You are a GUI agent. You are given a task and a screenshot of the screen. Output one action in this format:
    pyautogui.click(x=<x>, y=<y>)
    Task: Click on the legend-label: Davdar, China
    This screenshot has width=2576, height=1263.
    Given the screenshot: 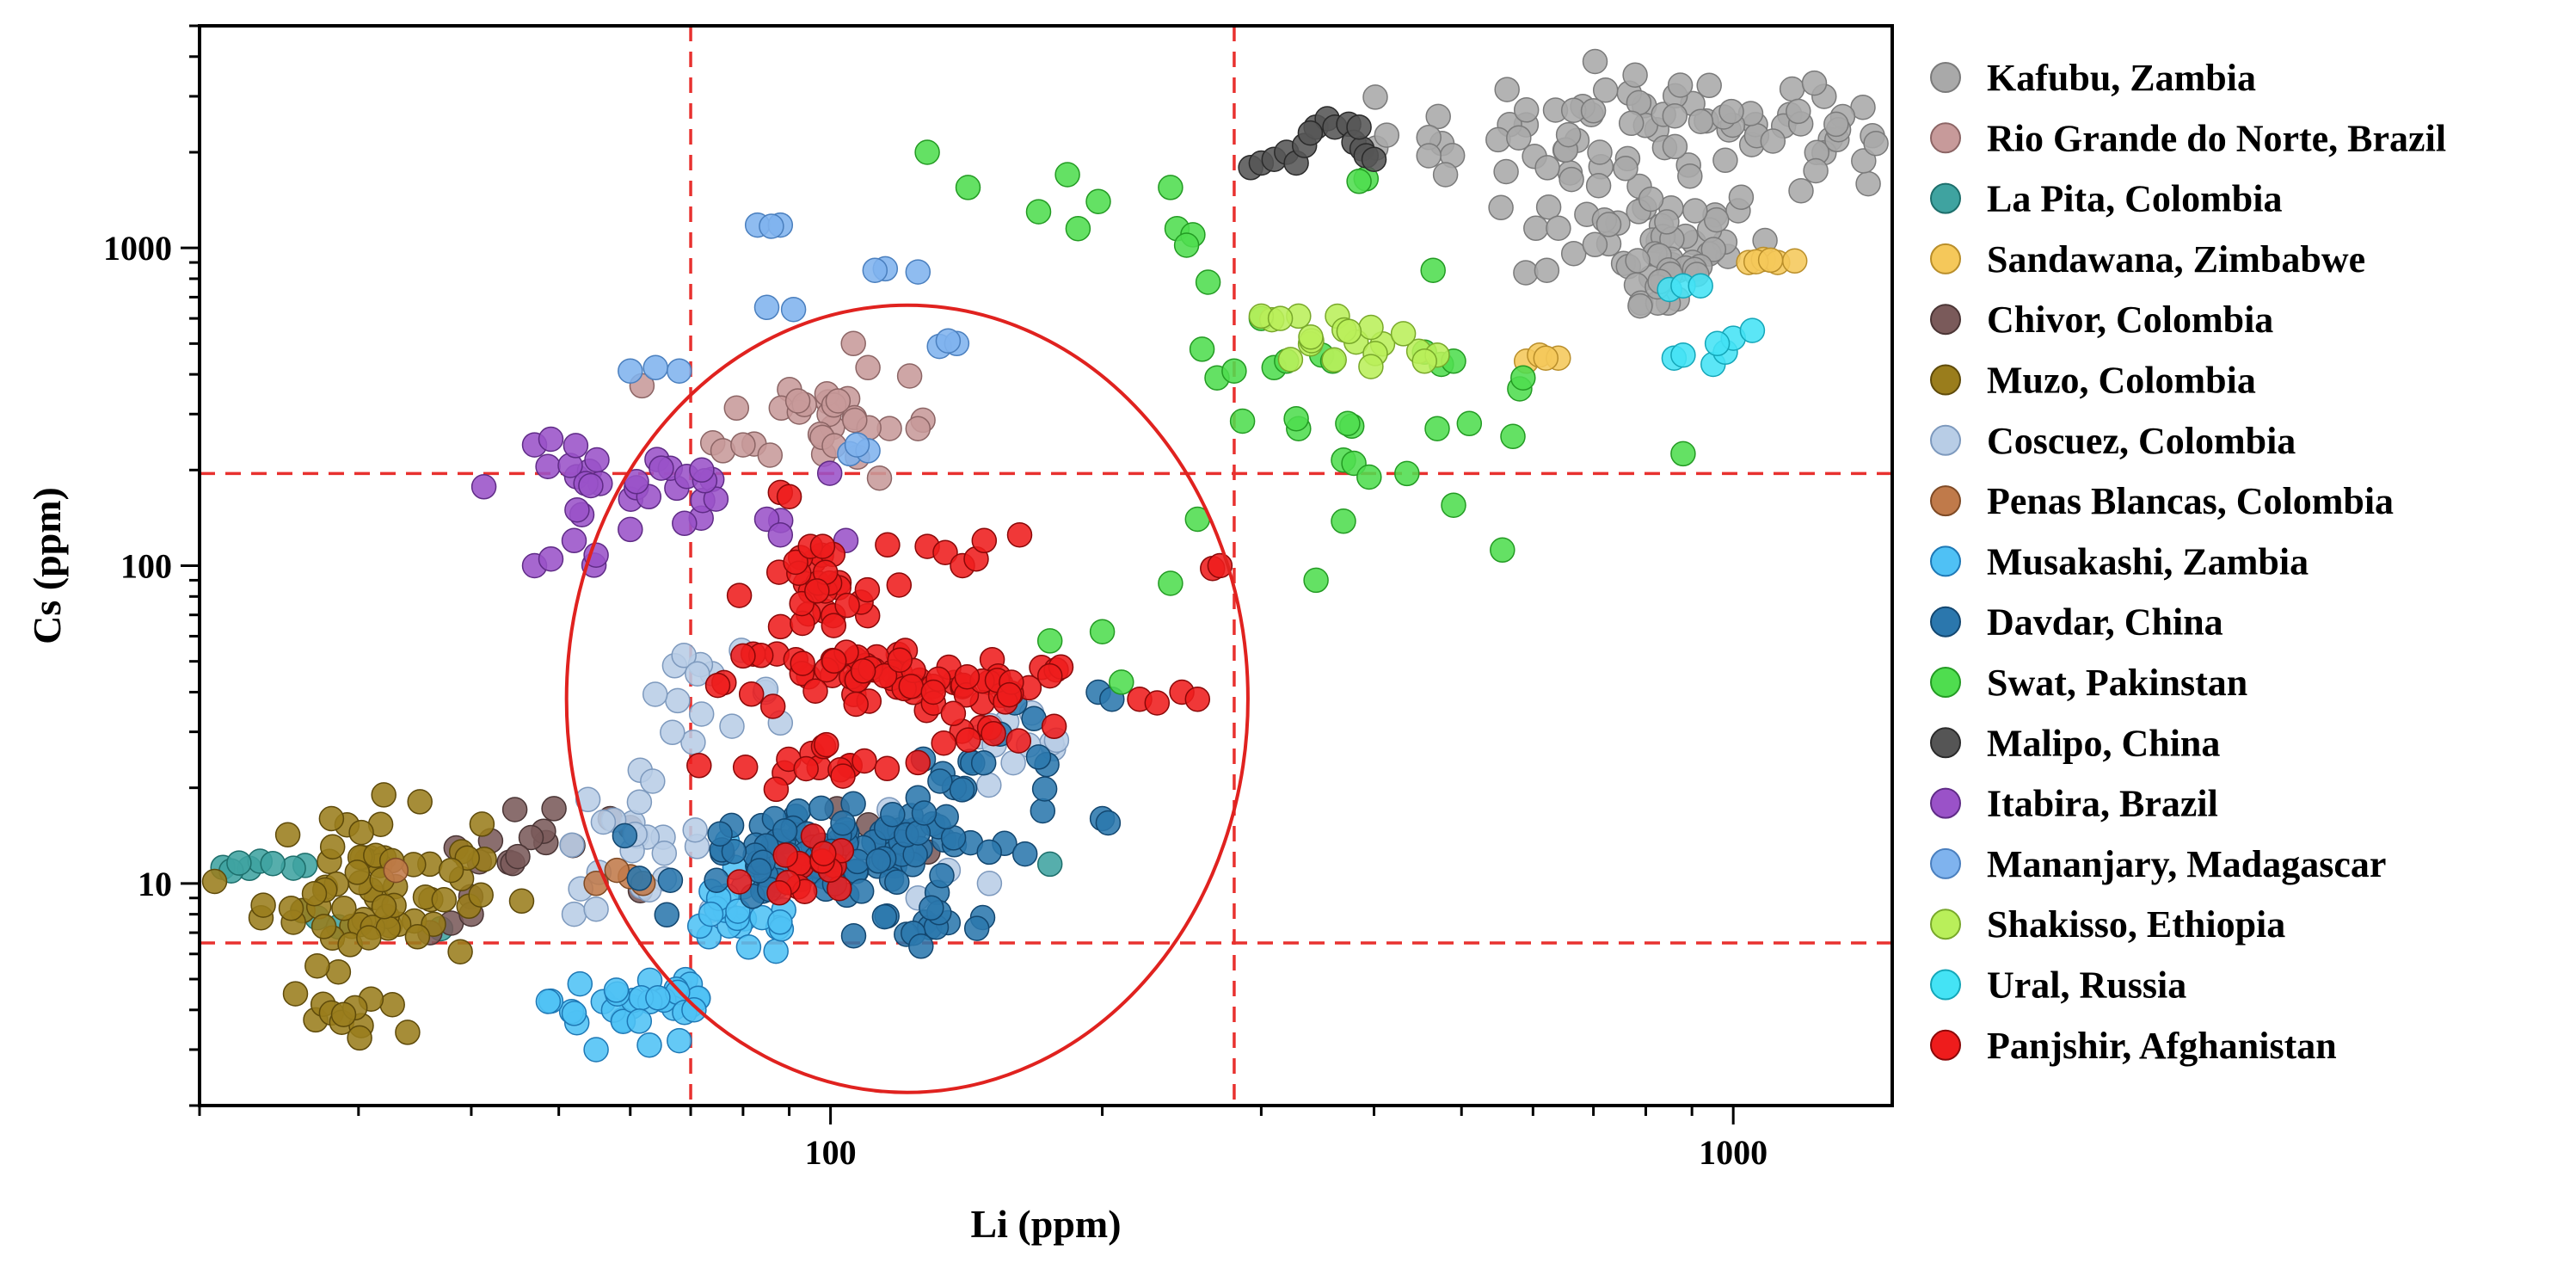 What is the action you would take?
    pyautogui.click(x=2105, y=622)
    